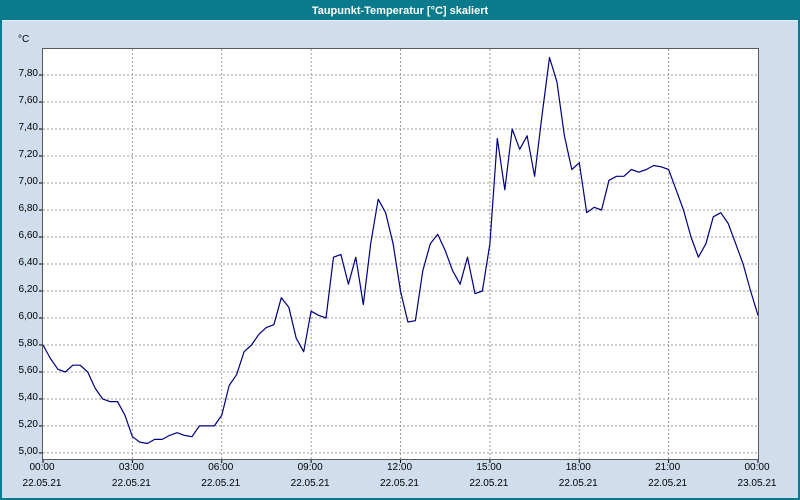 The image size is (800, 500). I want to click on y-axis-unit-label: °C, so click(24, 39).